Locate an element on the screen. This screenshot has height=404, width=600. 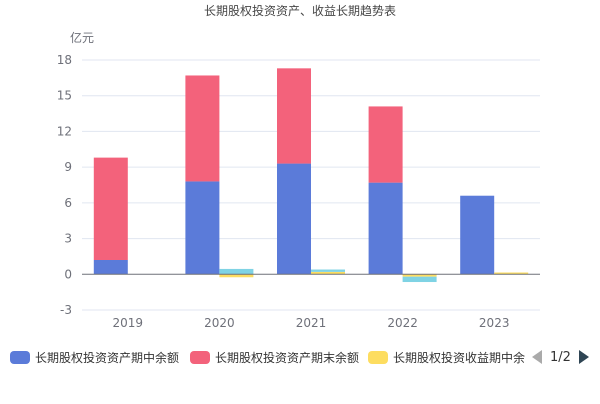
legend-label: 长期股权投资收益期中余额 is located at coordinates (459, 357).